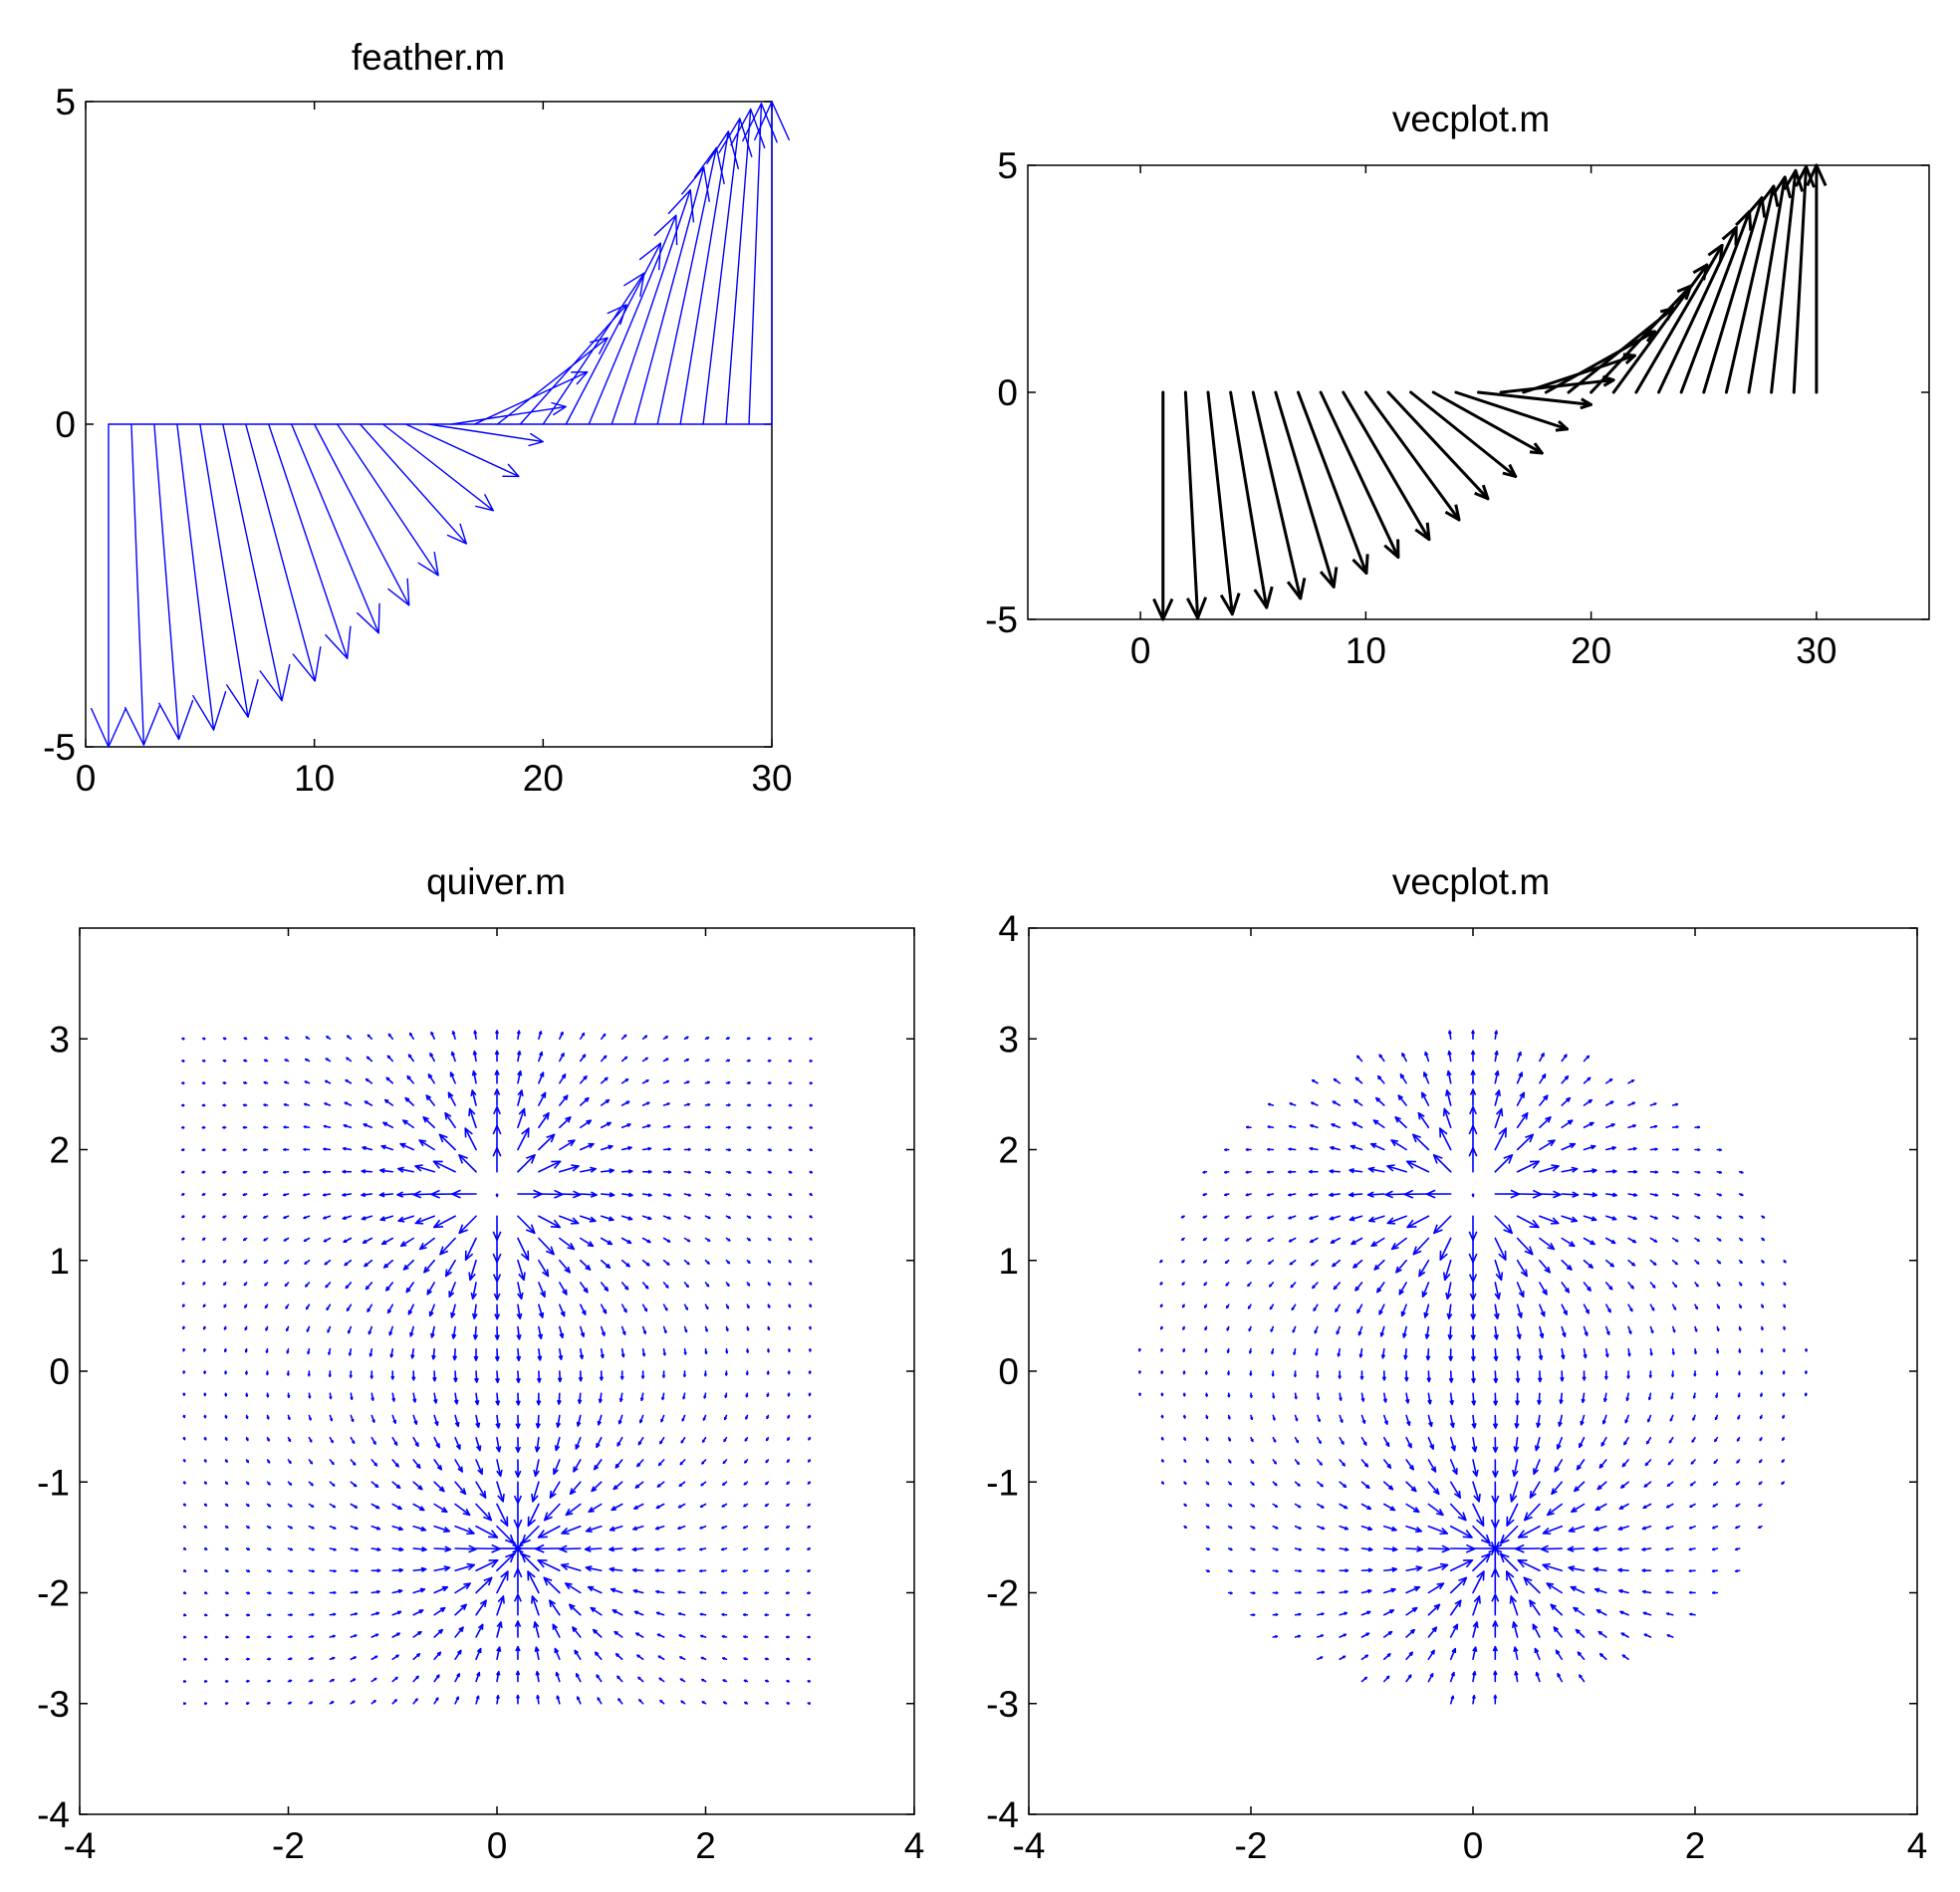 The width and height of the screenshot is (1960, 1892). Describe the element at coordinates (1458, 385) in the screenshot. I see `panel-vecplot-top: vecplot.m 0 10 20 30-505` at that location.